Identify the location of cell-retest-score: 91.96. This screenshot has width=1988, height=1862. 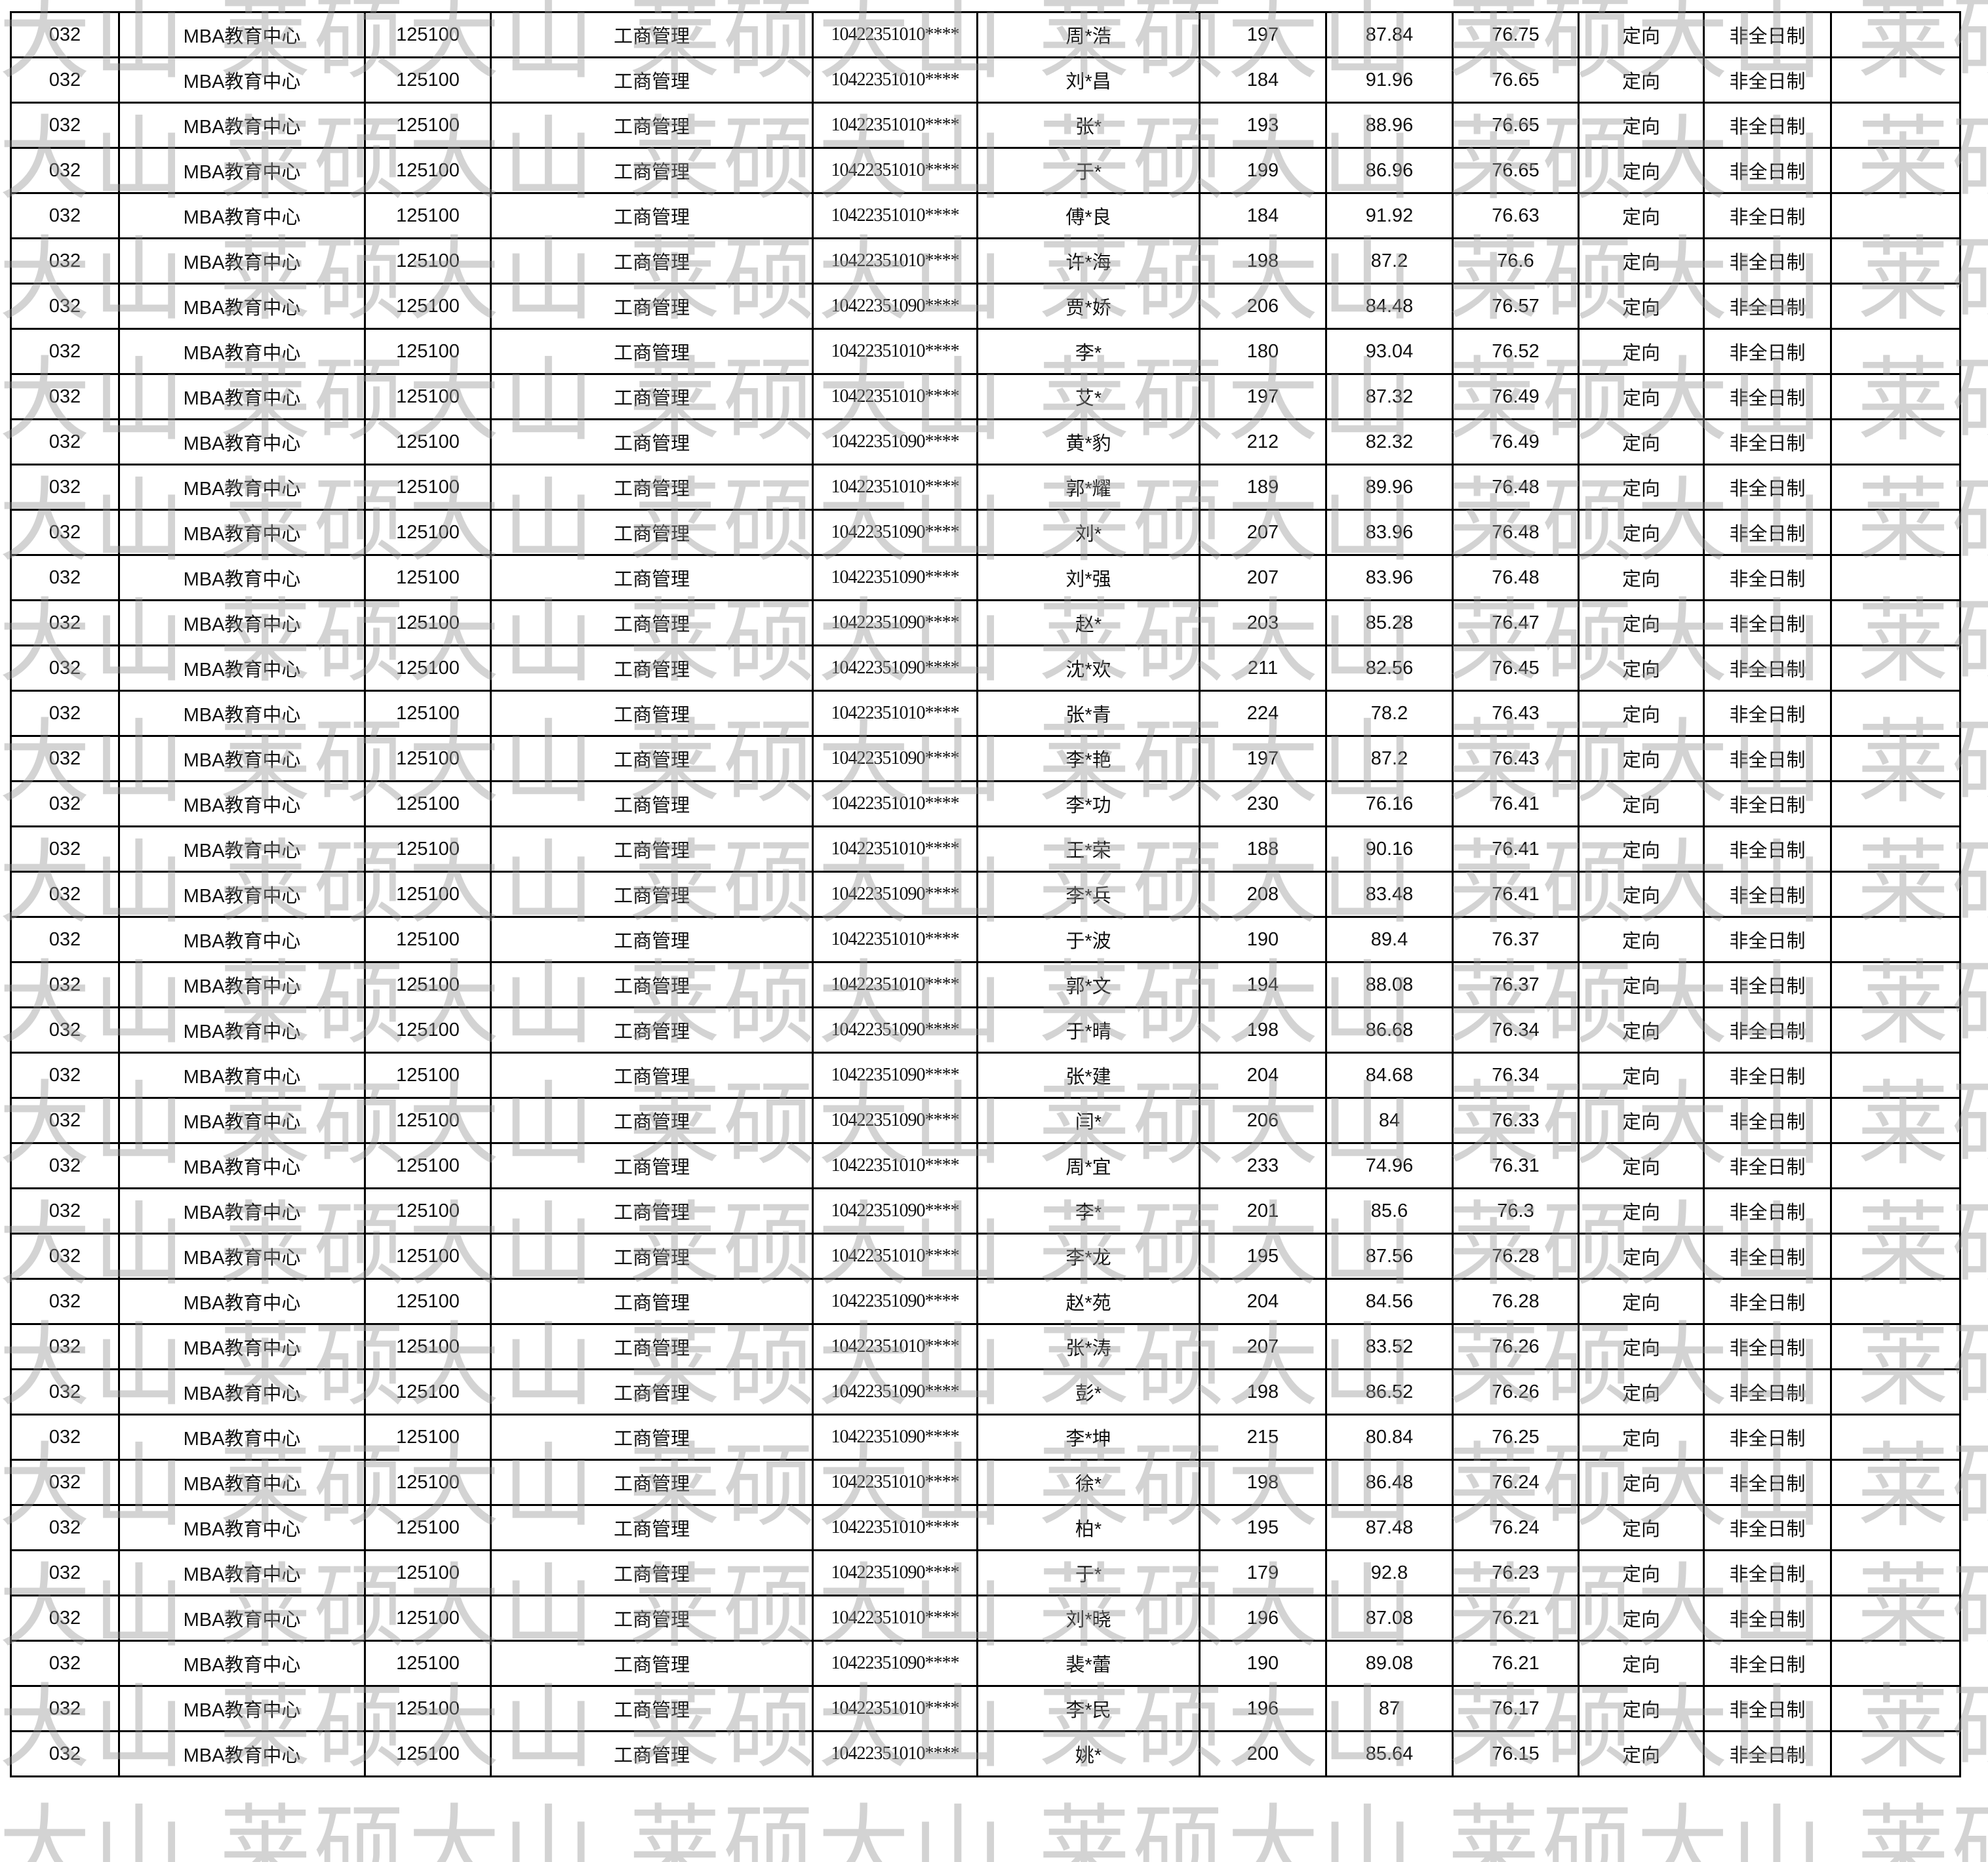
(1389, 80).